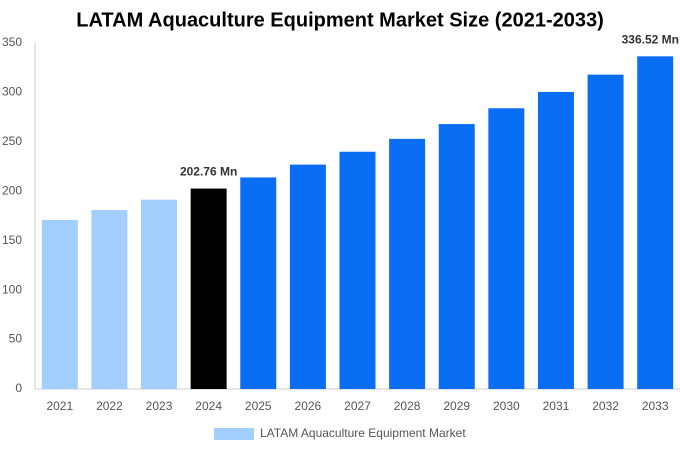  I want to click on y-tick-label: 350, so click(12, 42).